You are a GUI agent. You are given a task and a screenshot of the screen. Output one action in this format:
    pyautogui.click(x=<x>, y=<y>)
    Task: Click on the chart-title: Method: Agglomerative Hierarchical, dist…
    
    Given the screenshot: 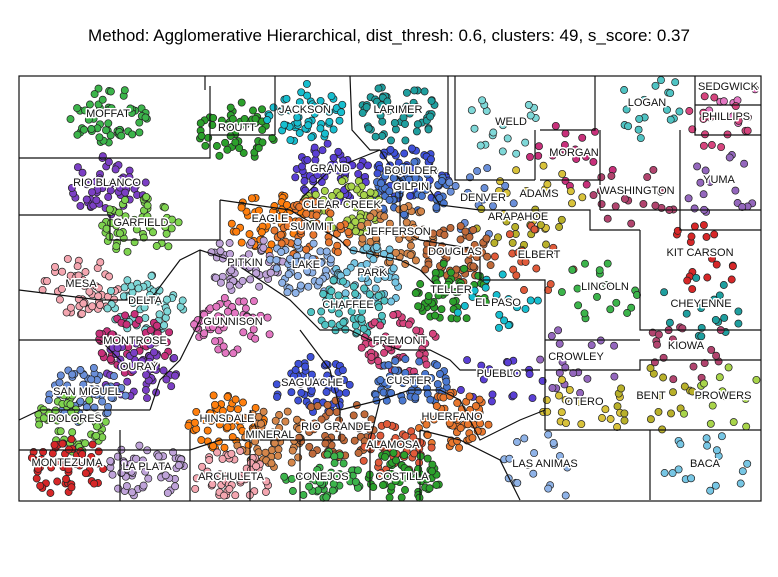 What is the action you would take?
    pyautogui.click(x=389, y=35)
    